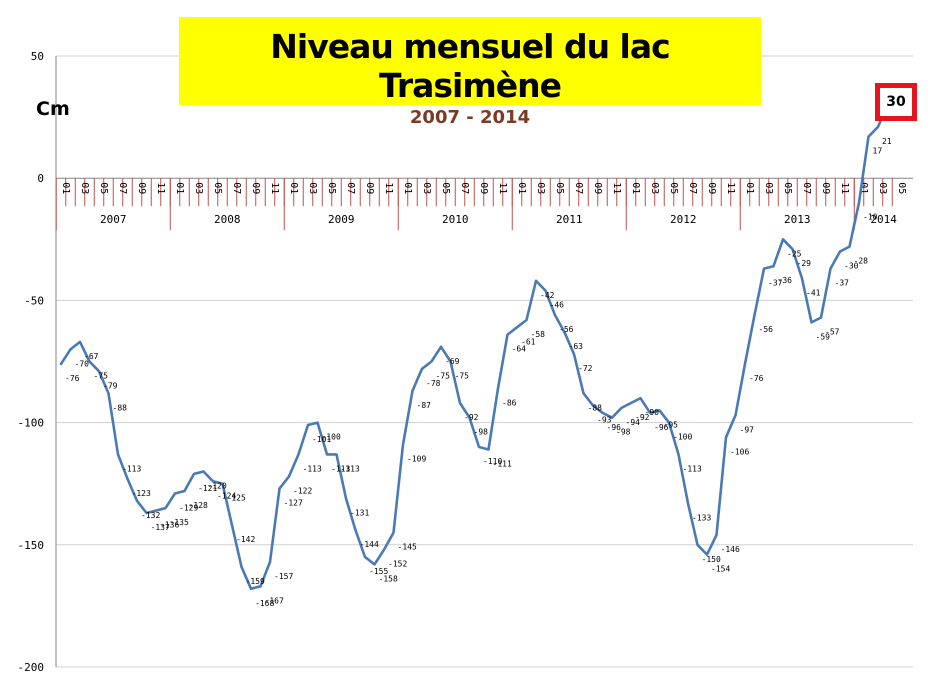  What do you see at coordinates (160, 527) in the screenshot?
I see `data-label: -137` at bounding box center [160, 527].